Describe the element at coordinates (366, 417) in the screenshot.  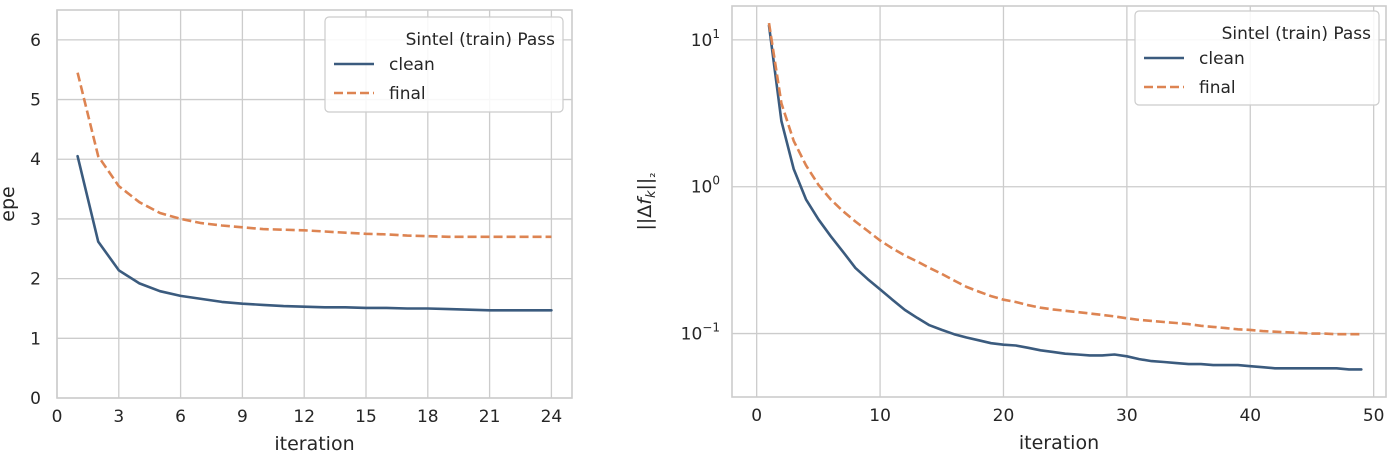
I see `x-tick-label: 15` at that location.